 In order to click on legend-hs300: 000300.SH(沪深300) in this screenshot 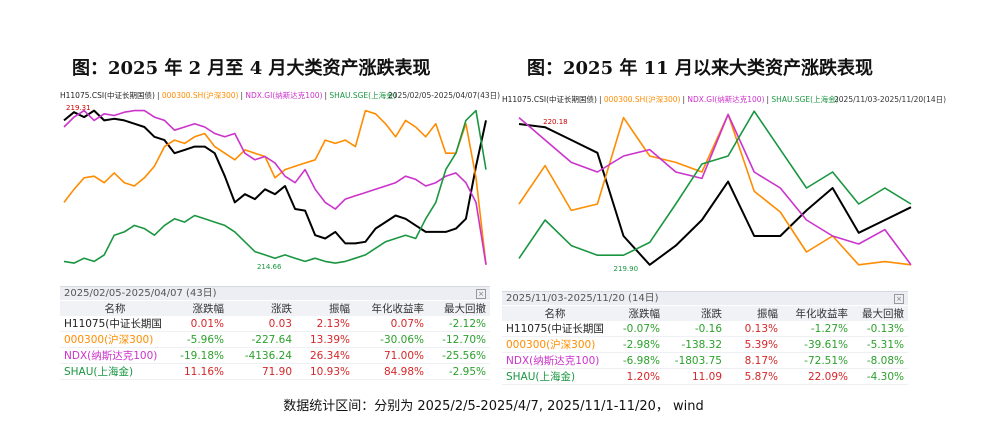, I will do `click(200, 95)`.